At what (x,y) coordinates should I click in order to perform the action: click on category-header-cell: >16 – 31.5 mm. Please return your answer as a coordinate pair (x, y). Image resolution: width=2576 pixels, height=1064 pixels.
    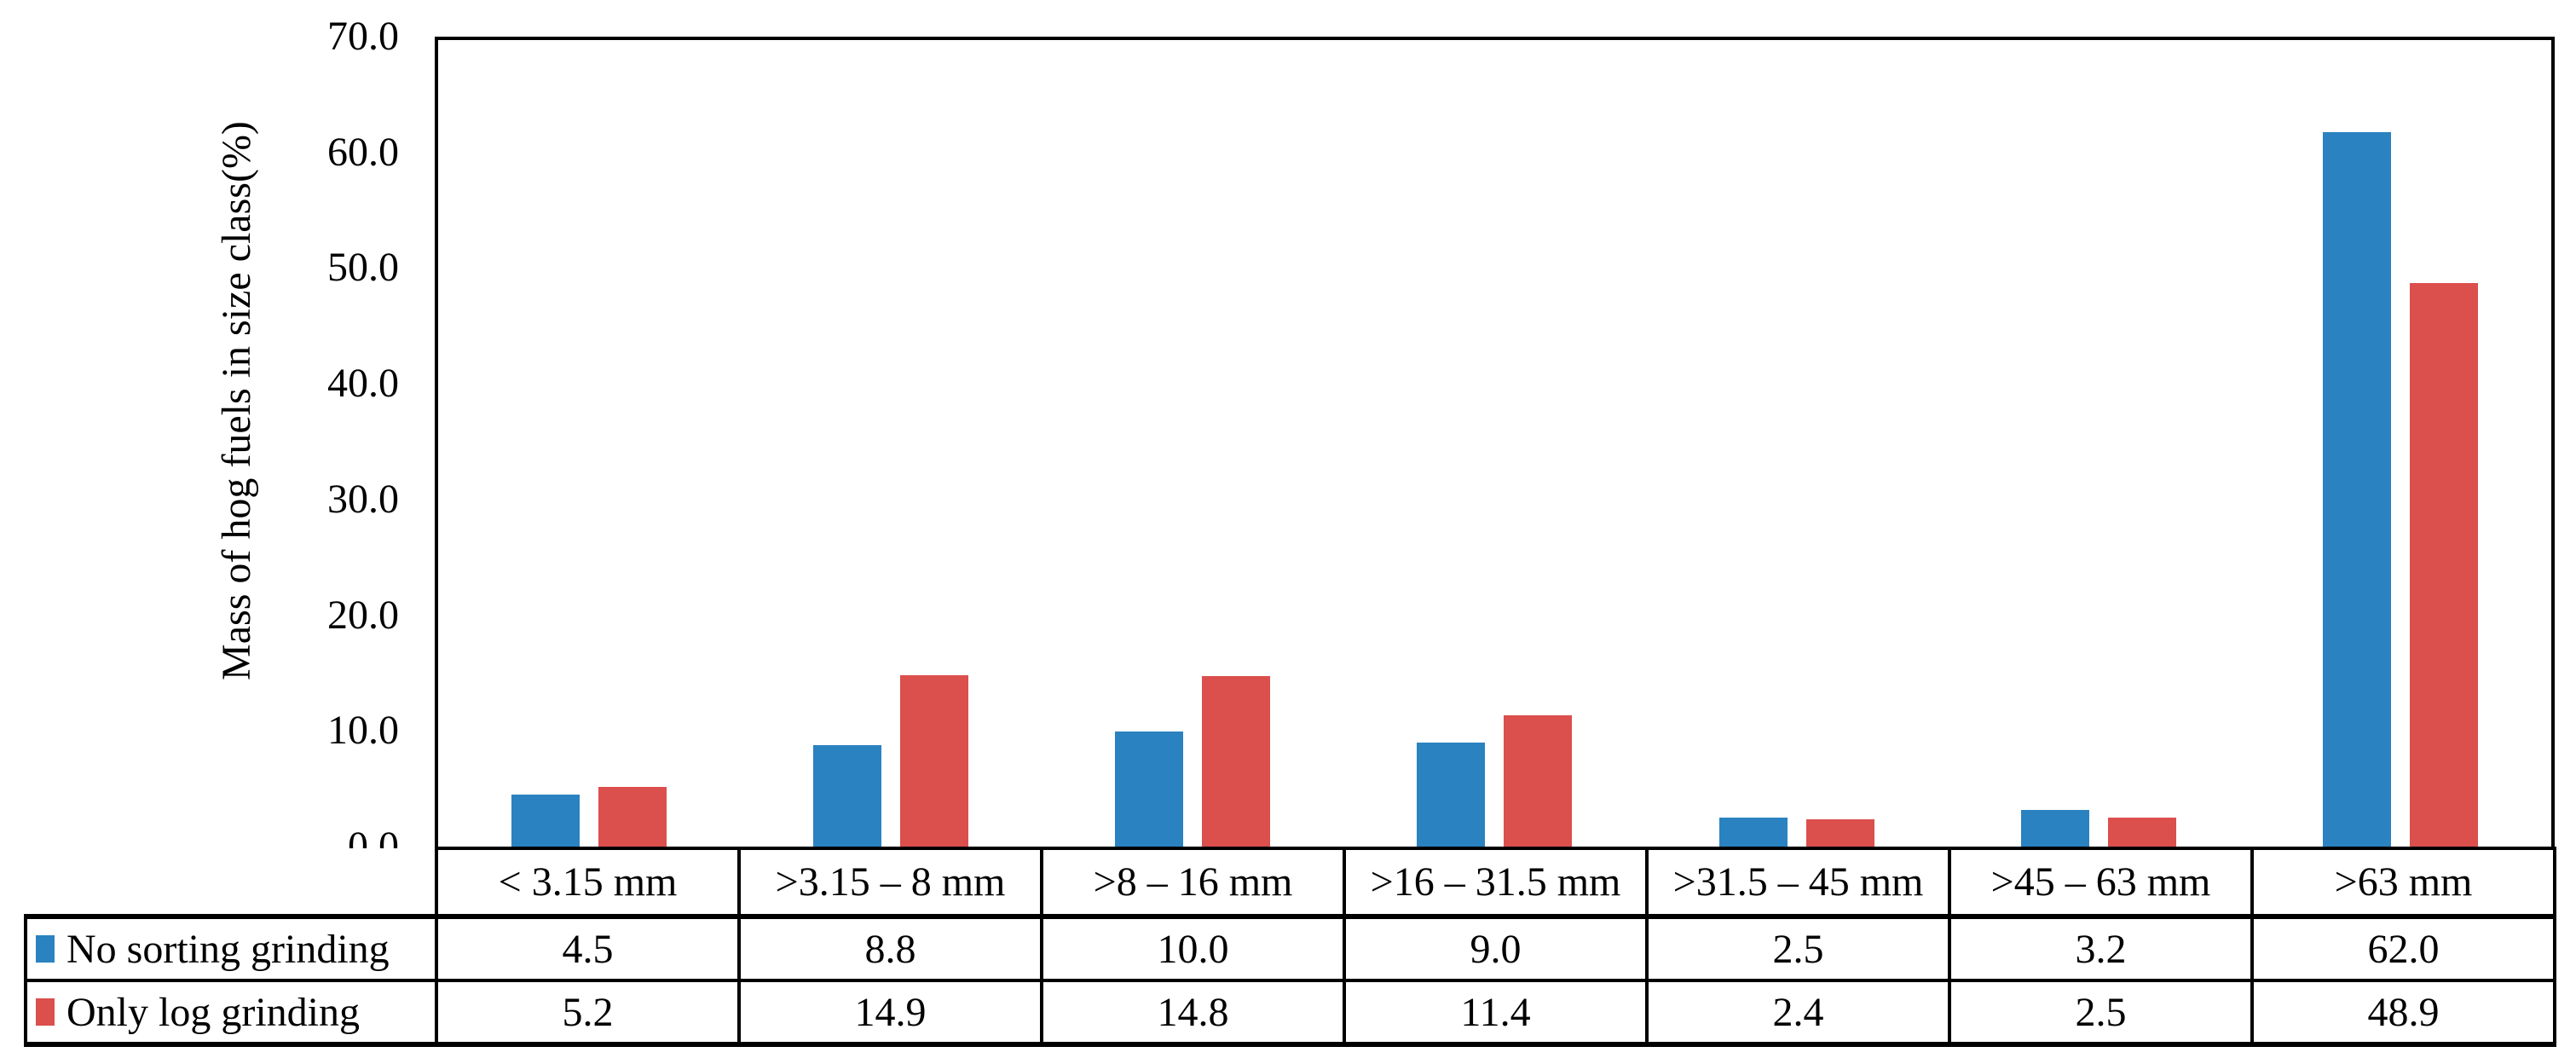
    Looking at the image, I should click on (1496, 883).